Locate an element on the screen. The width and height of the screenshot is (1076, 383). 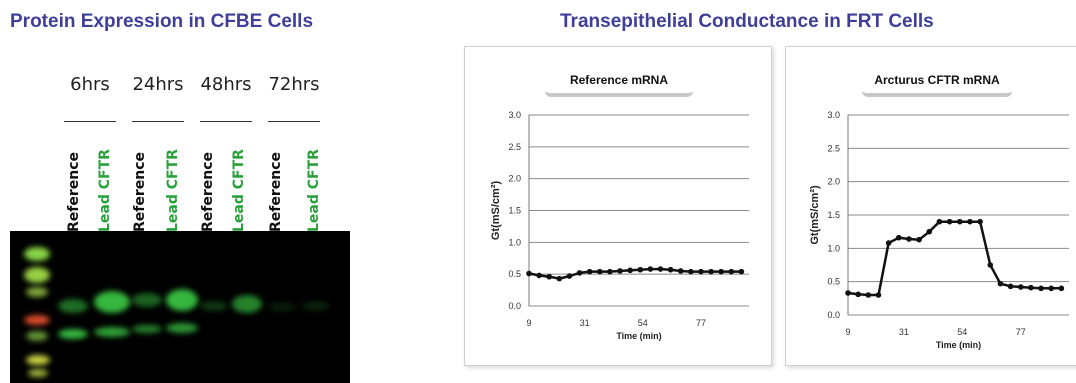
protein-expression-title: Protein Expression in CFBE Cells is located at coordinates (162, 21).